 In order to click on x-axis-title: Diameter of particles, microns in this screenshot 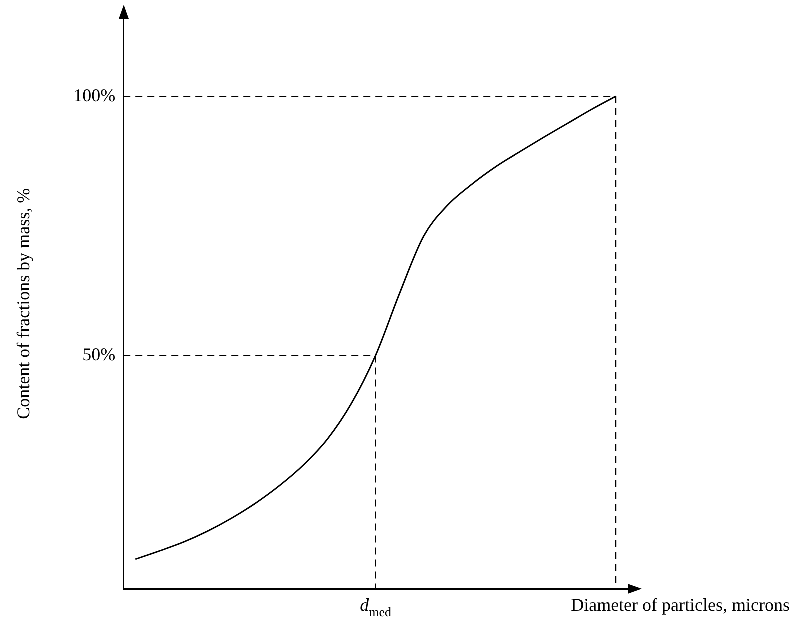, I will do `click(680, 605)`.